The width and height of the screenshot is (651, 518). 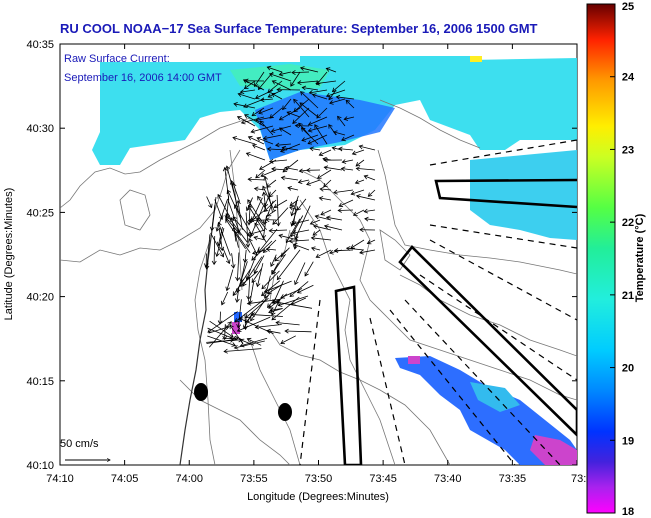 I want to click on y-tick-label: 40:30, so click(x=40, y=129).